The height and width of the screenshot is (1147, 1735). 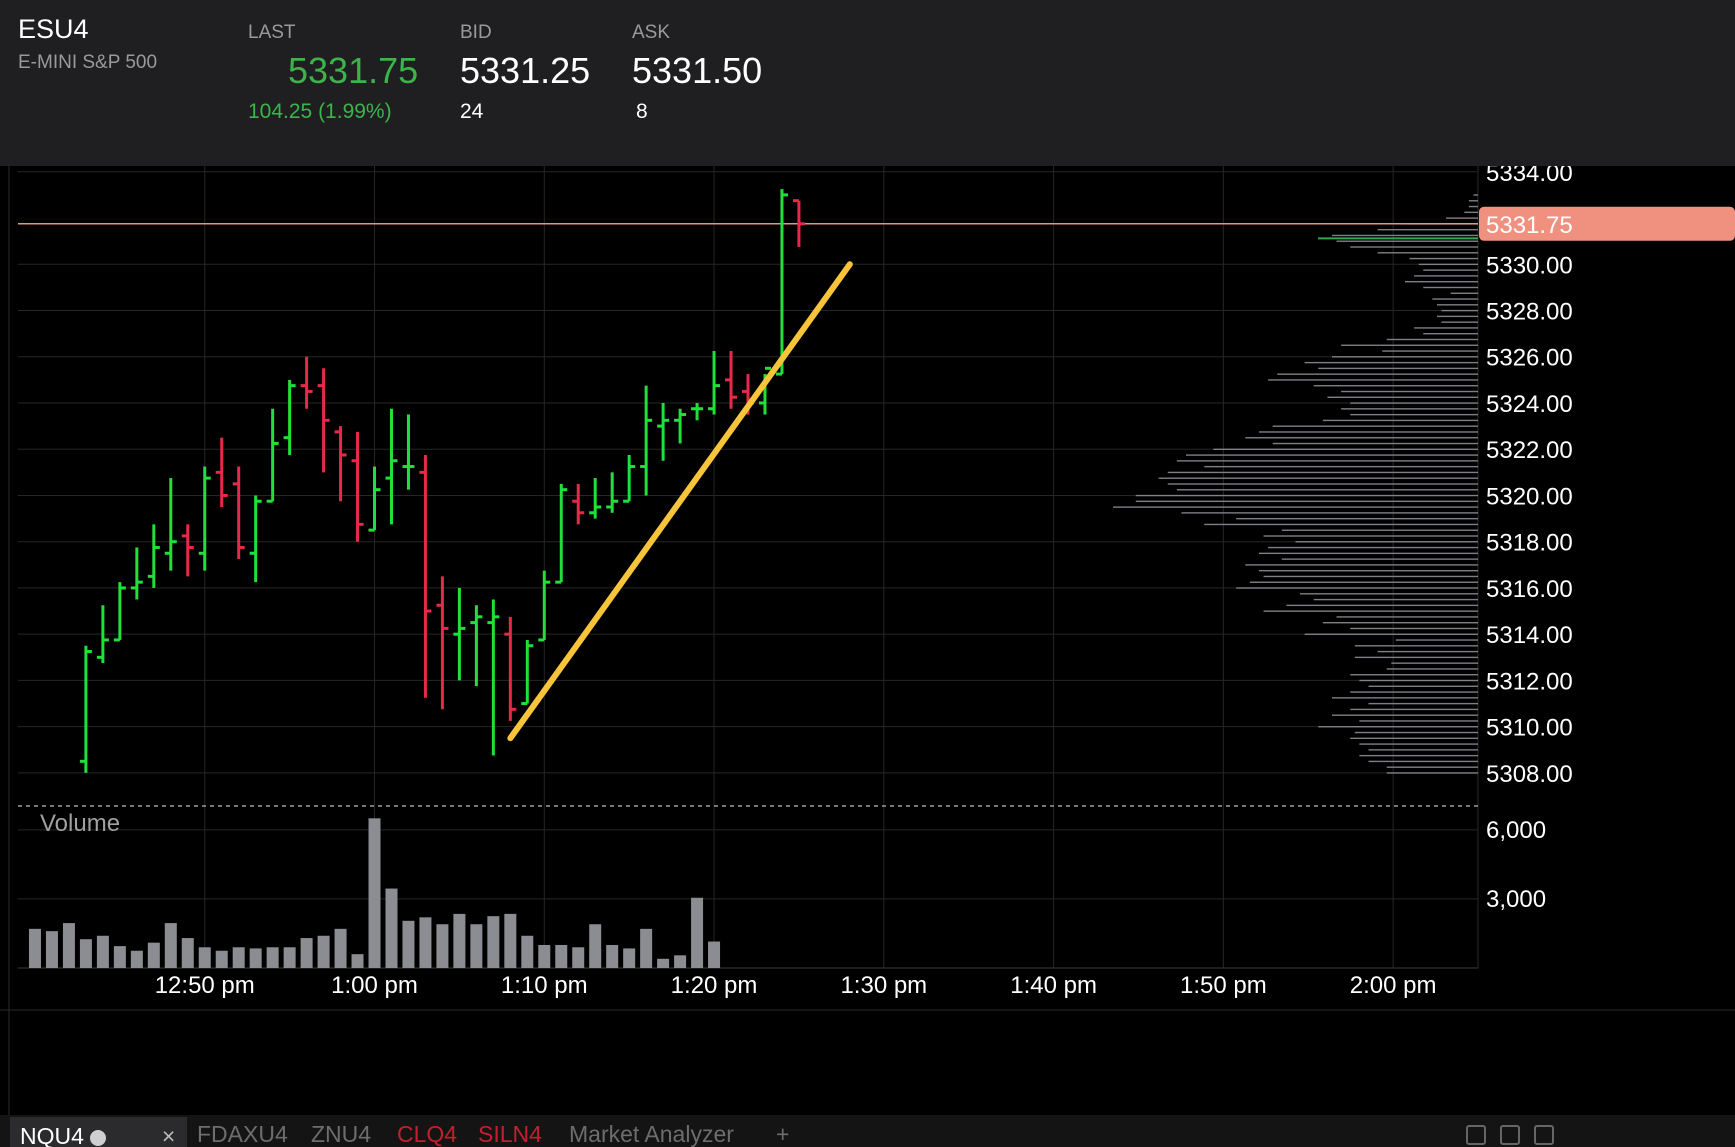 I want to click on time-tick-label: 1:10 pm, so click(x=544, y=985).